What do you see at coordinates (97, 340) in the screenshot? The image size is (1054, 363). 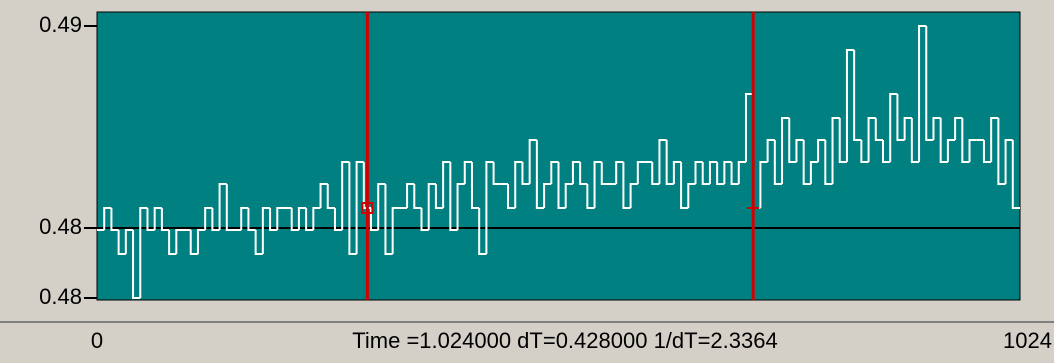 I see `x-tick-label: 0` at bounding box center [97, 340].